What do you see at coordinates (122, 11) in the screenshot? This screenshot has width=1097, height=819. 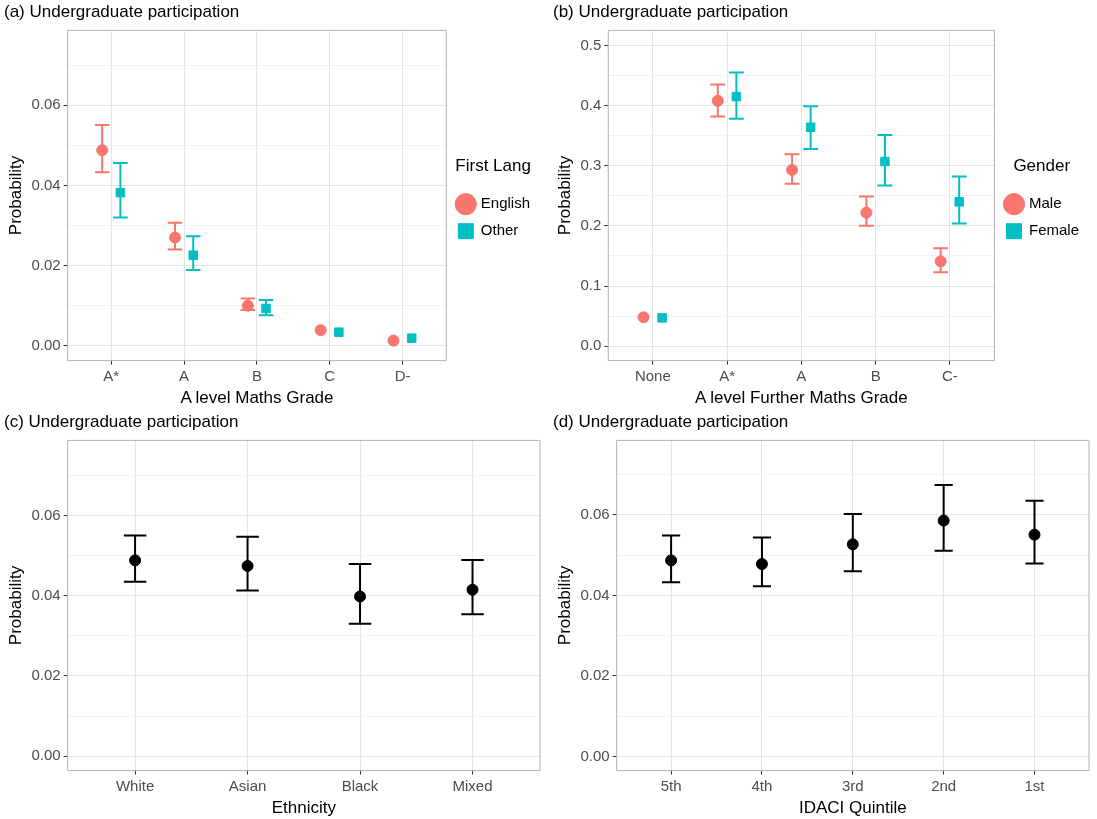 I see `chart-title: (a) Undergraduate participation` at bounding box center [122, 11].